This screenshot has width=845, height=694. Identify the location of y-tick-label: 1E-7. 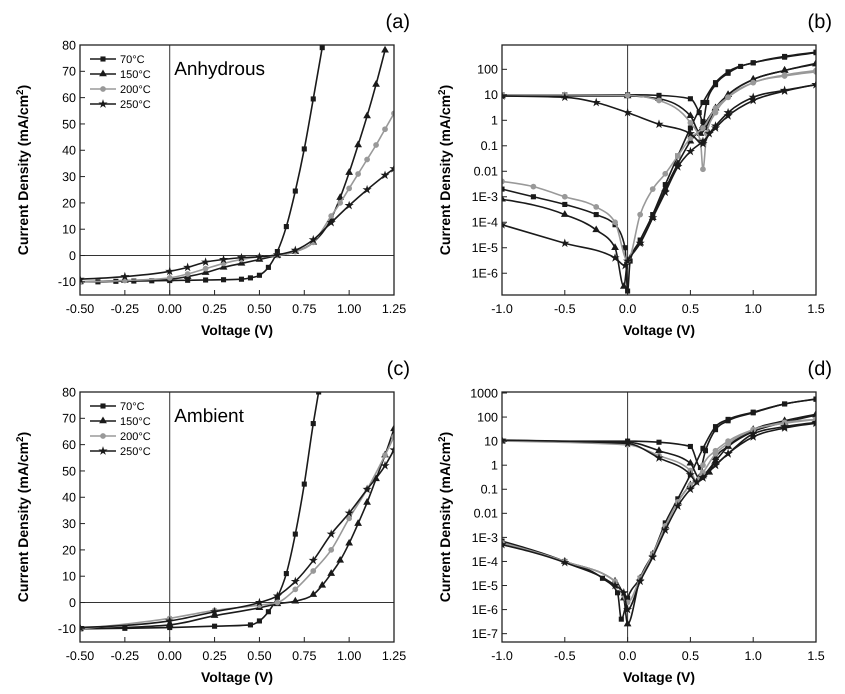
(485, 634).